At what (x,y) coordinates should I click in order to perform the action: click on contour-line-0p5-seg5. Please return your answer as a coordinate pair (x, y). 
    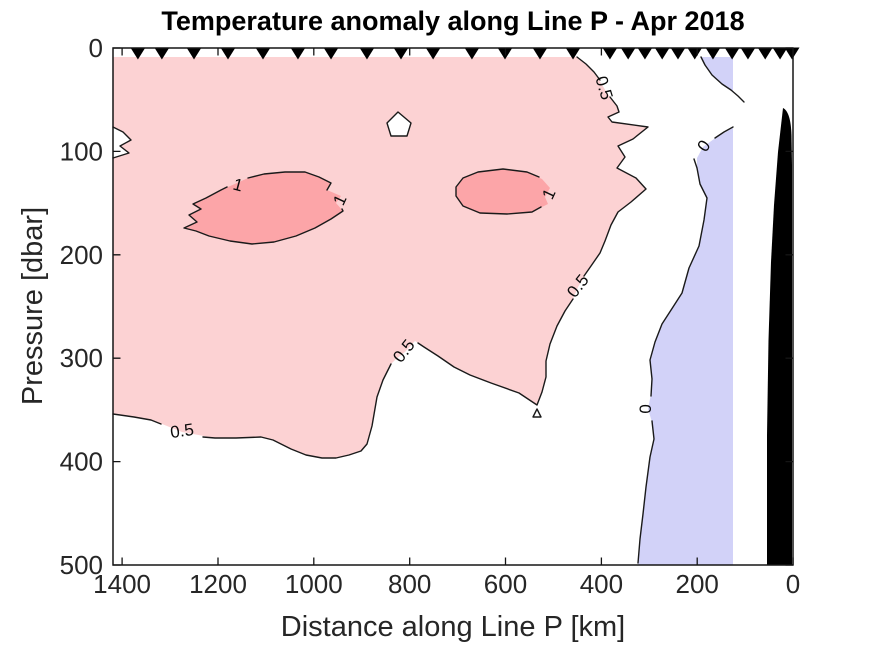
    Looking at the image, I should click on (137, 419).